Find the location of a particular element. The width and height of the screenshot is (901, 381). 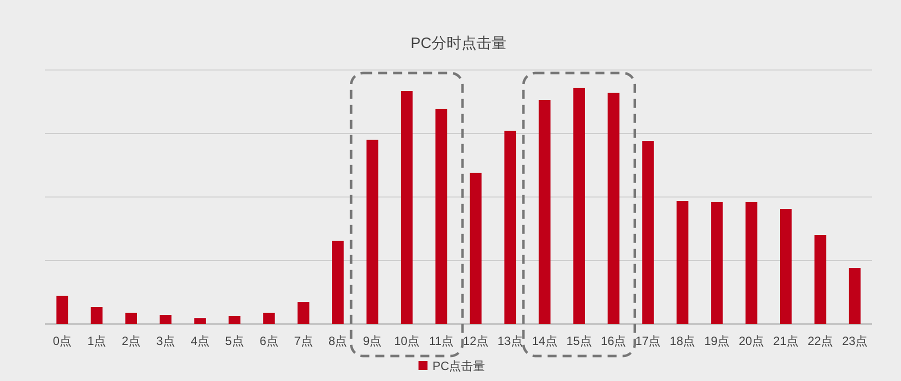

x-tick-label: 16点 is located at coordinates (613, 341).